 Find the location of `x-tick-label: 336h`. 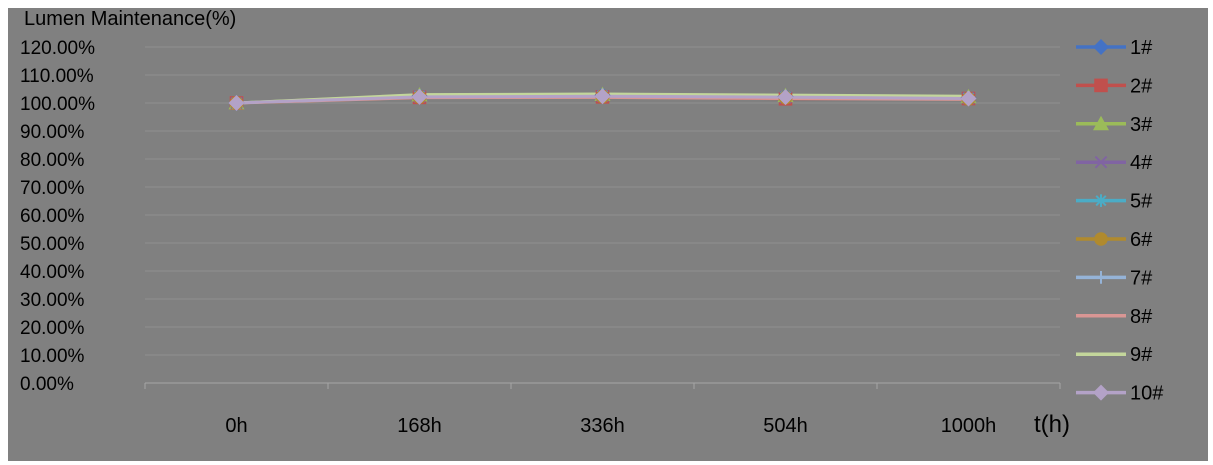

x-tick-label: 336h is located at coordinates (602, 426).